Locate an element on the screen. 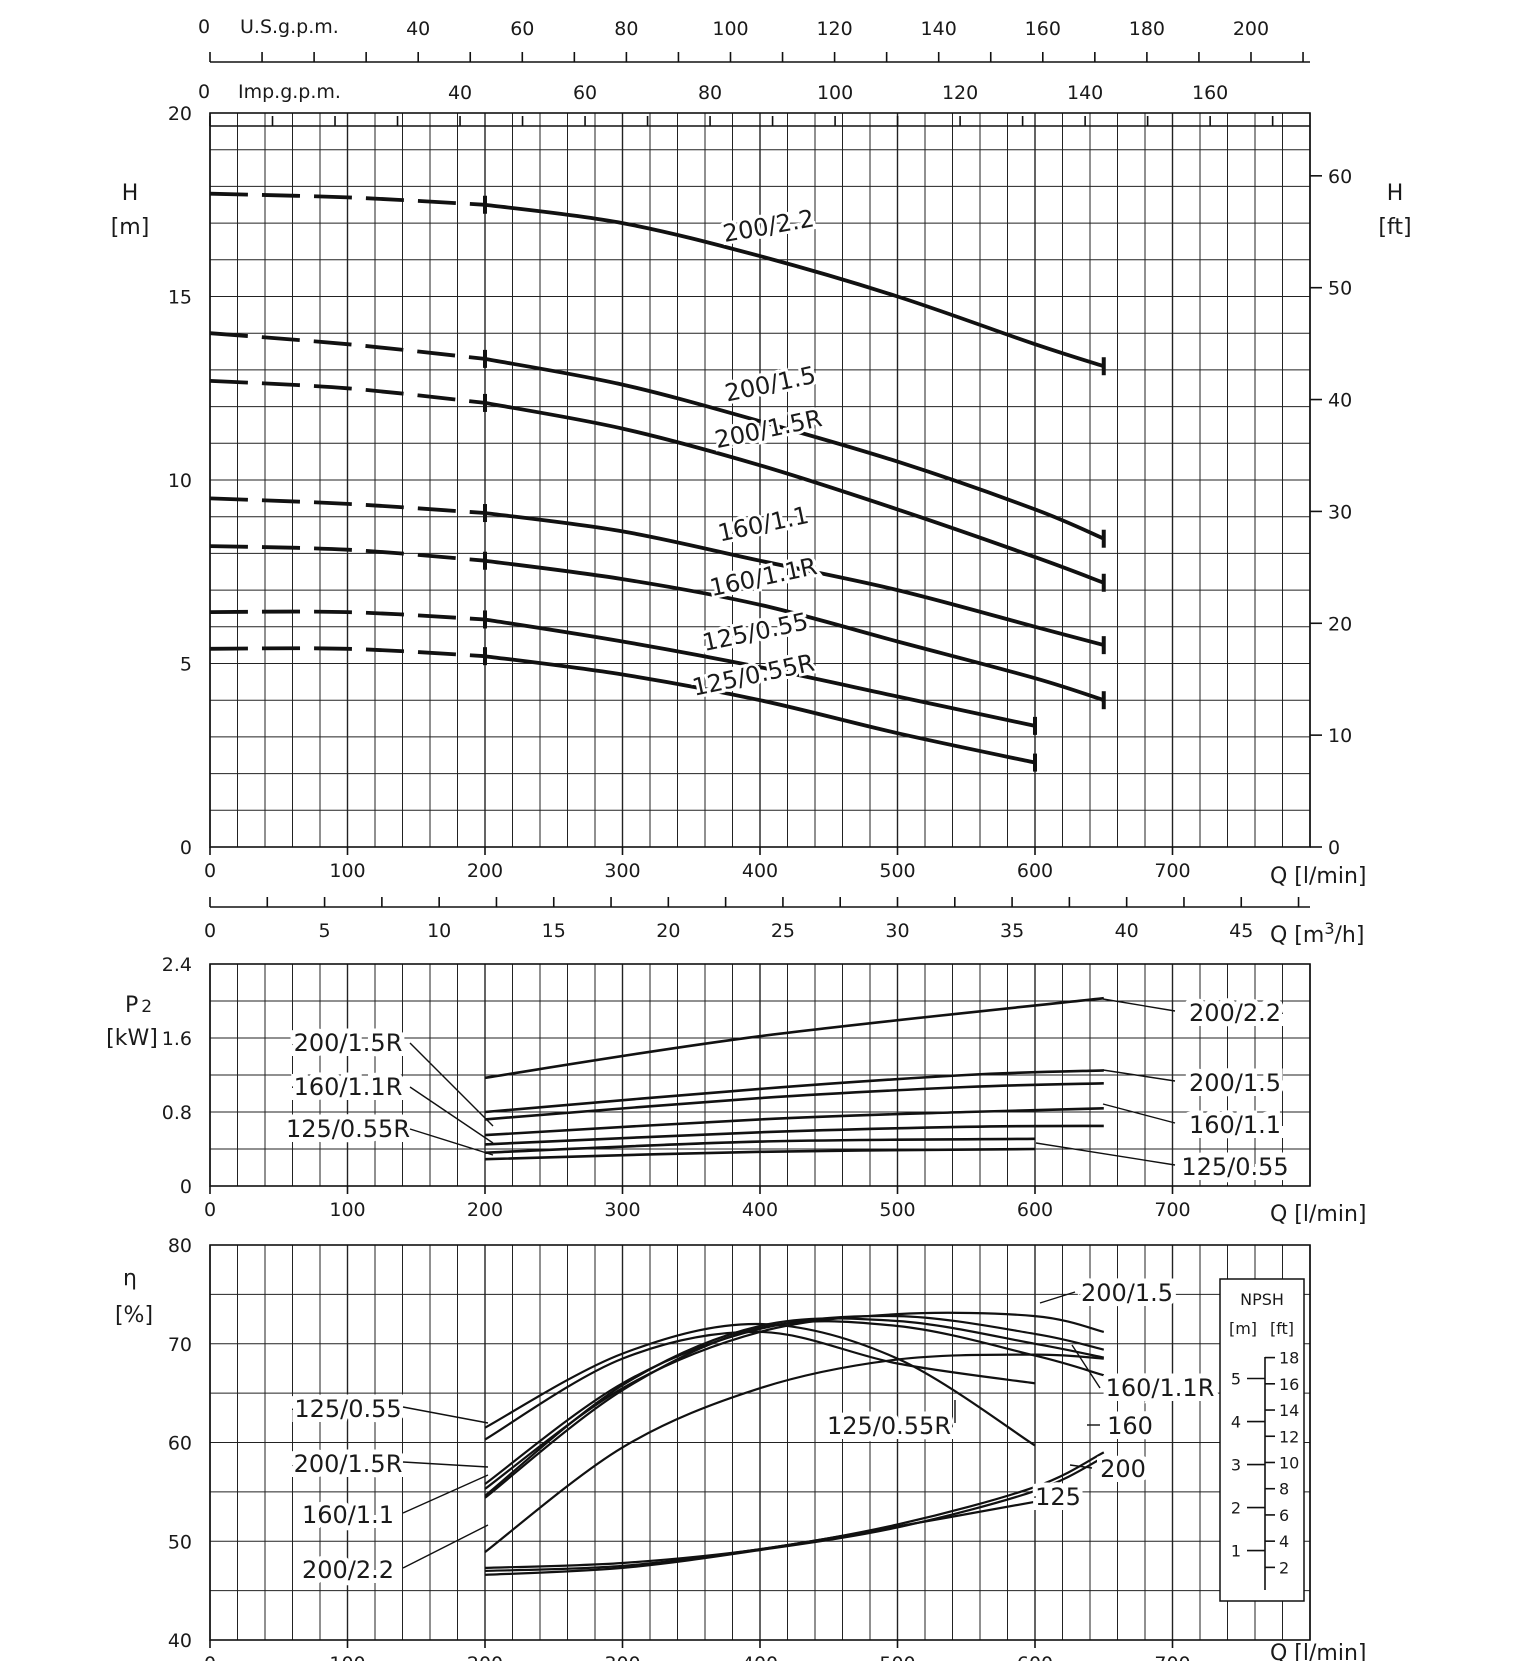  npsh-m-tick-label: 4 is located at coordinates (1236, 1422).